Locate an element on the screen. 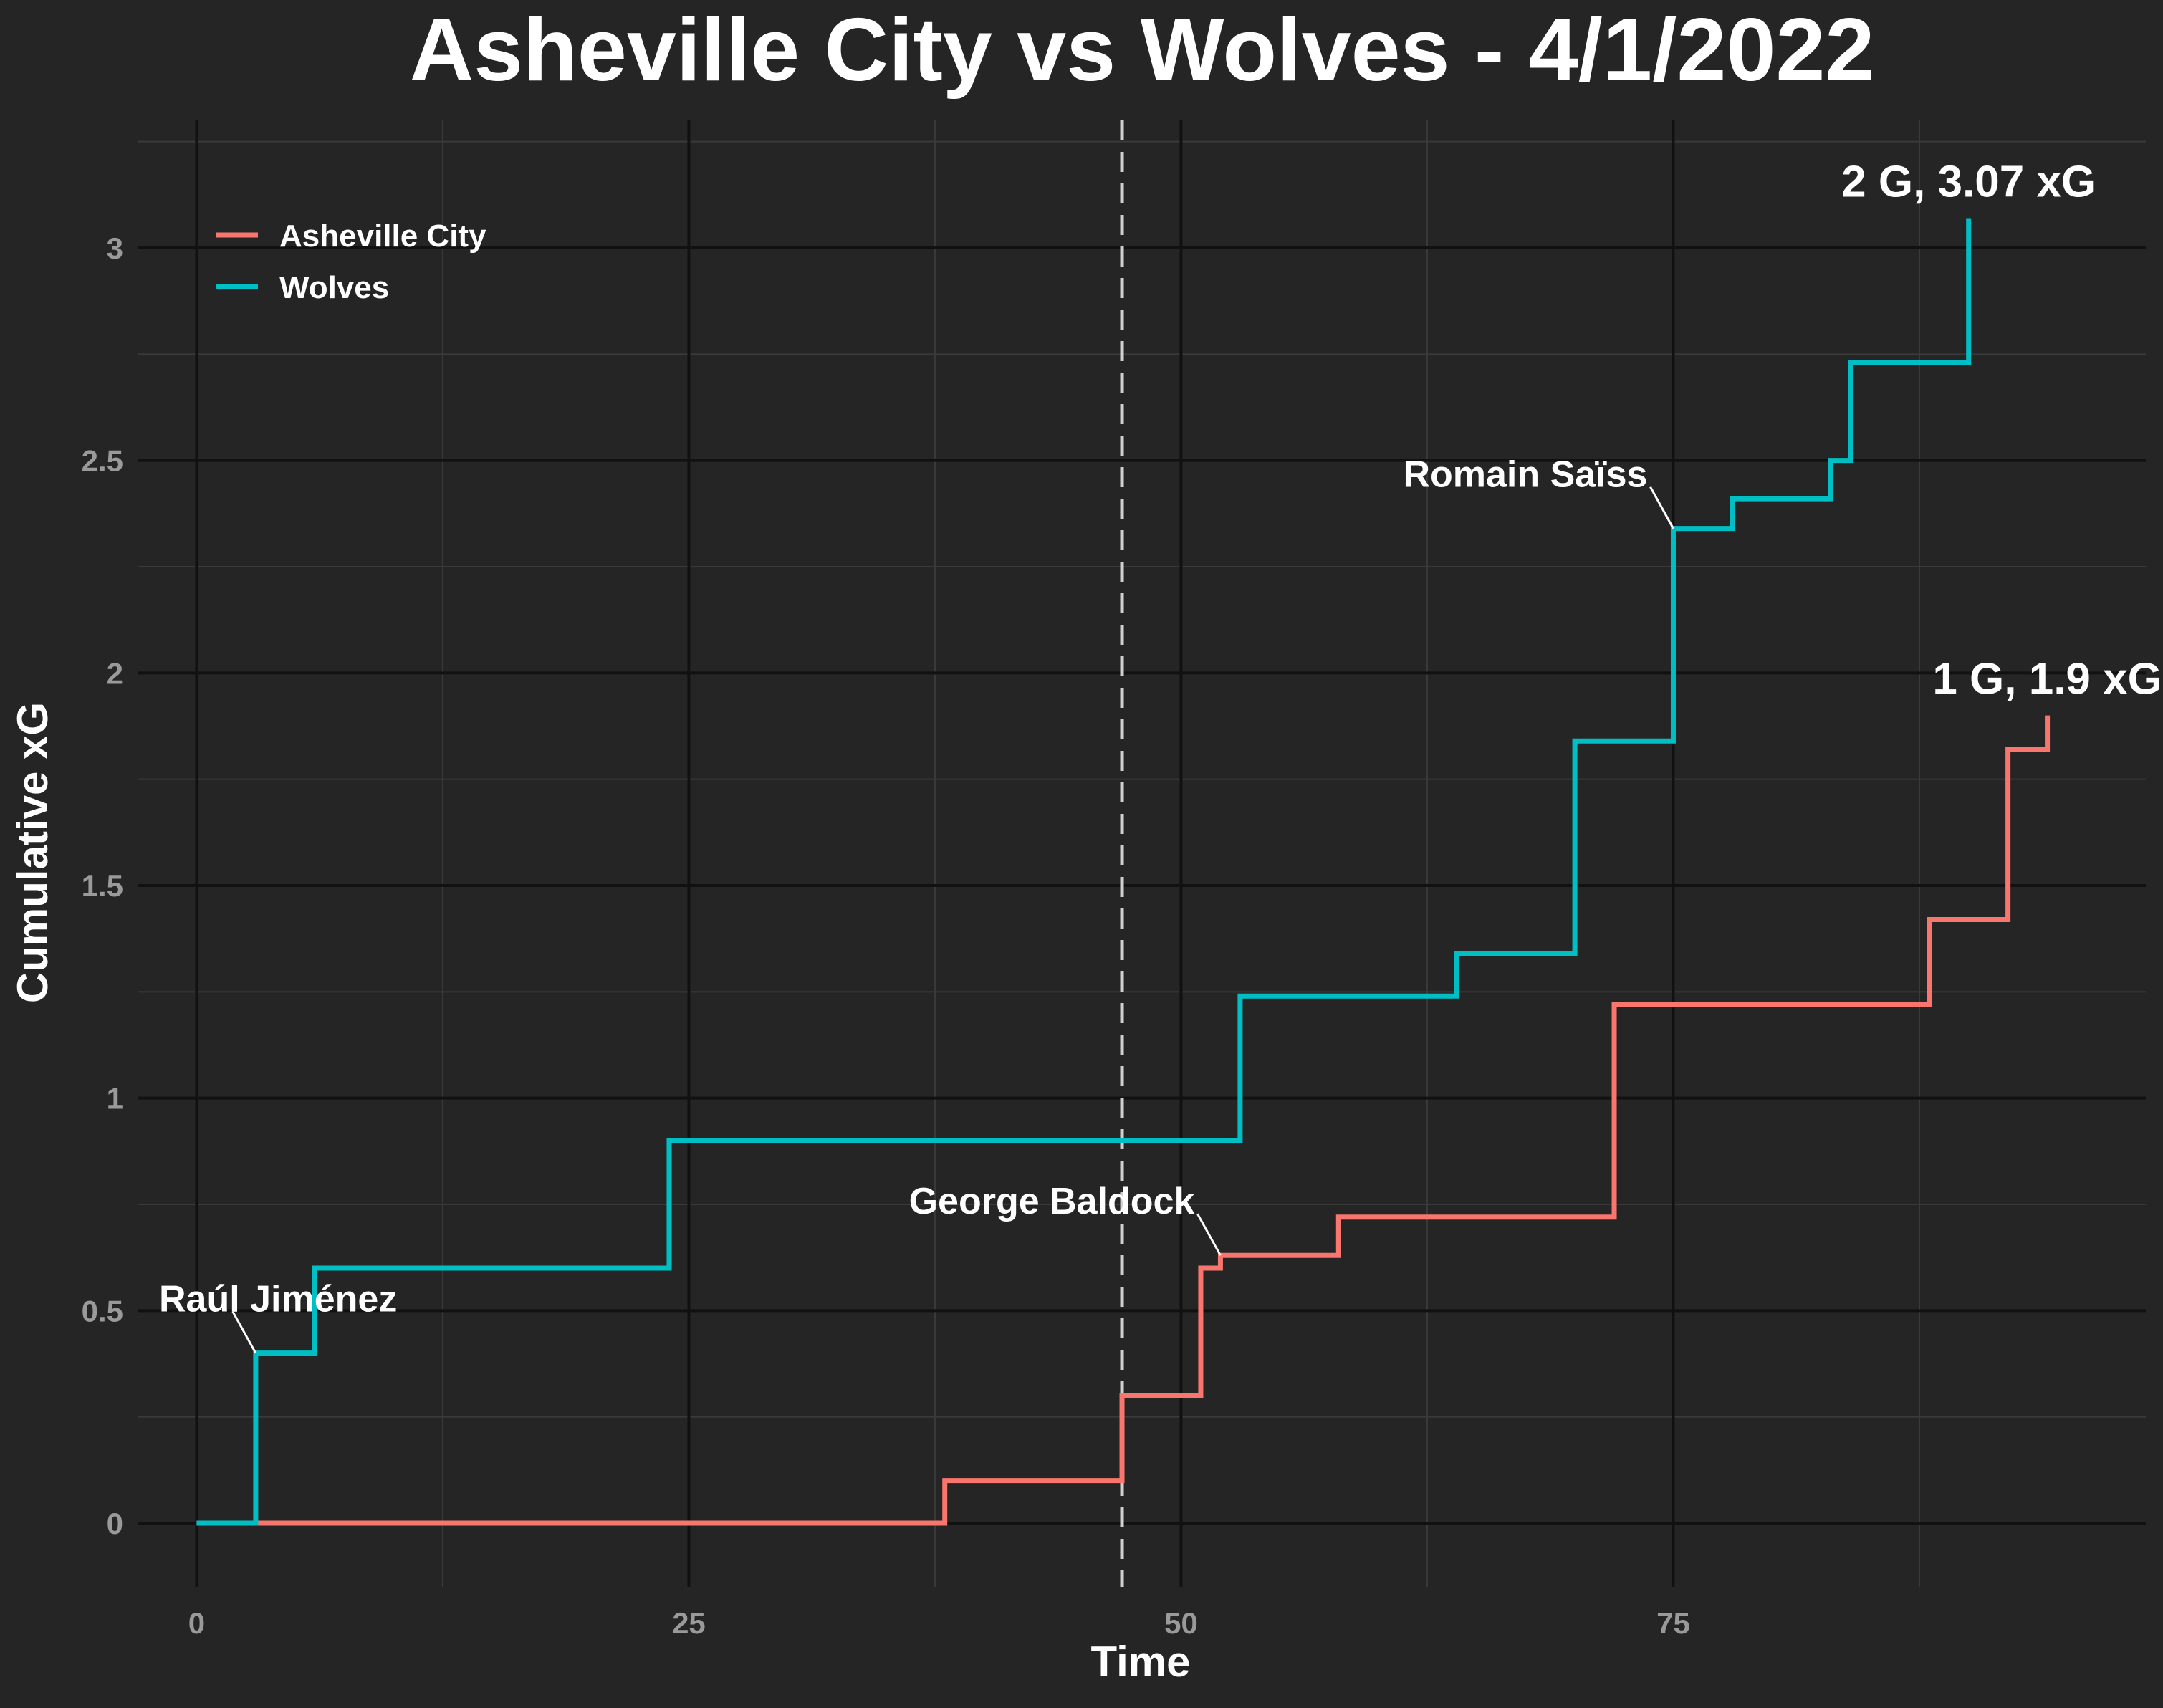 The height and width of the screenshot is (1708, 2163). y-tick-label: 1 is located at coordinates (115, 1099).